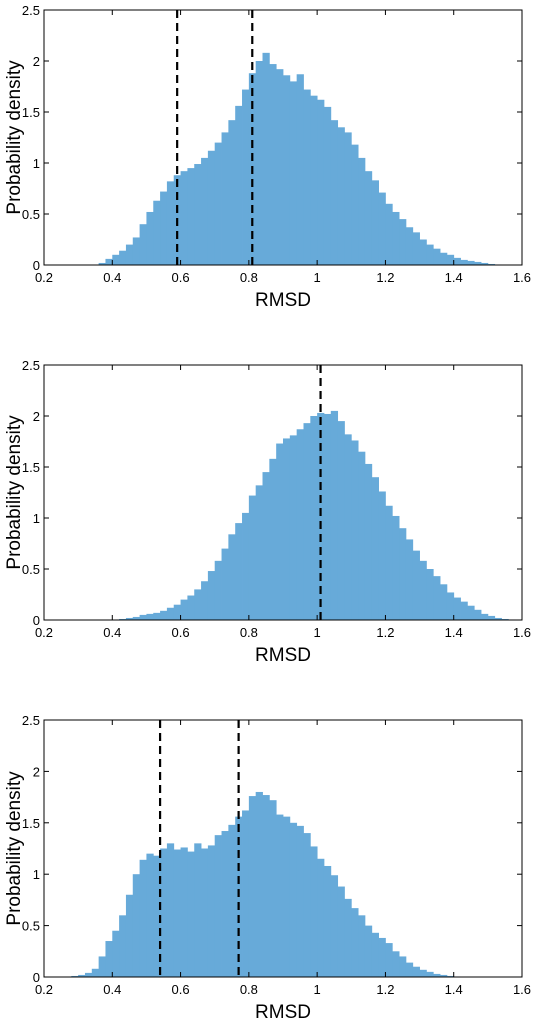 This screenshot has height=1029, width=537. What do you see at coordinates (283, 655) in the screenshot?
I see `x-axis-label: RMSD` at bounding box center [283, 655].